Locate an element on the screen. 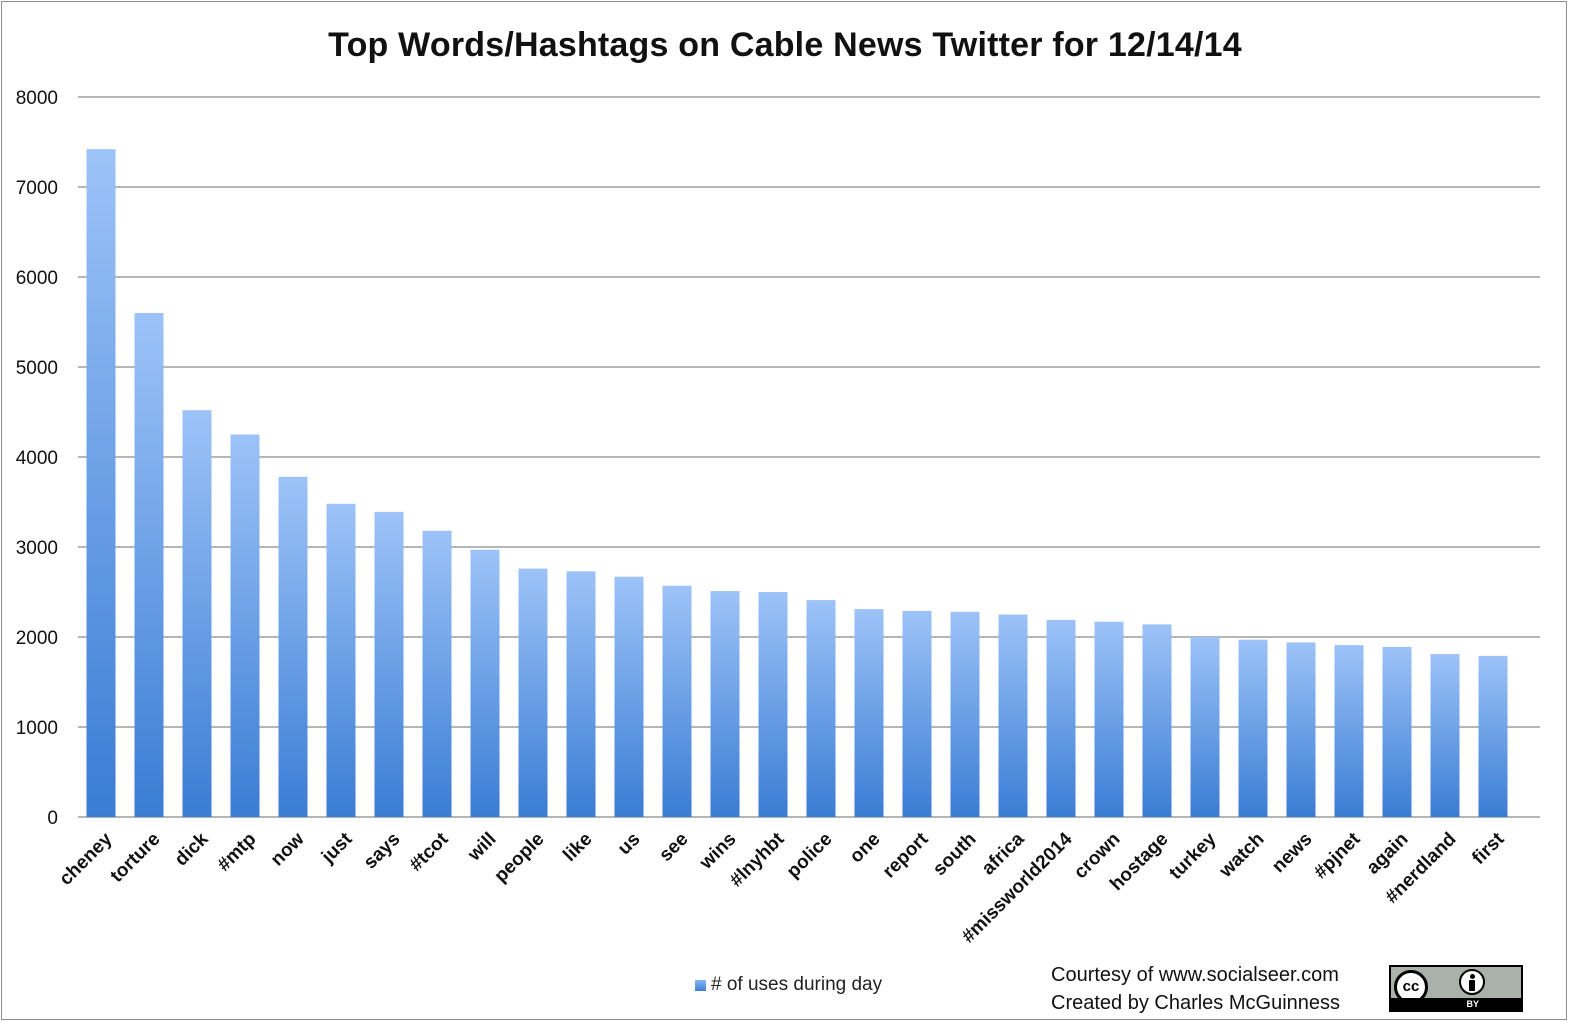 The image size is (1570, 1023). bar-pjnet is located at coordinates (1349, 731).